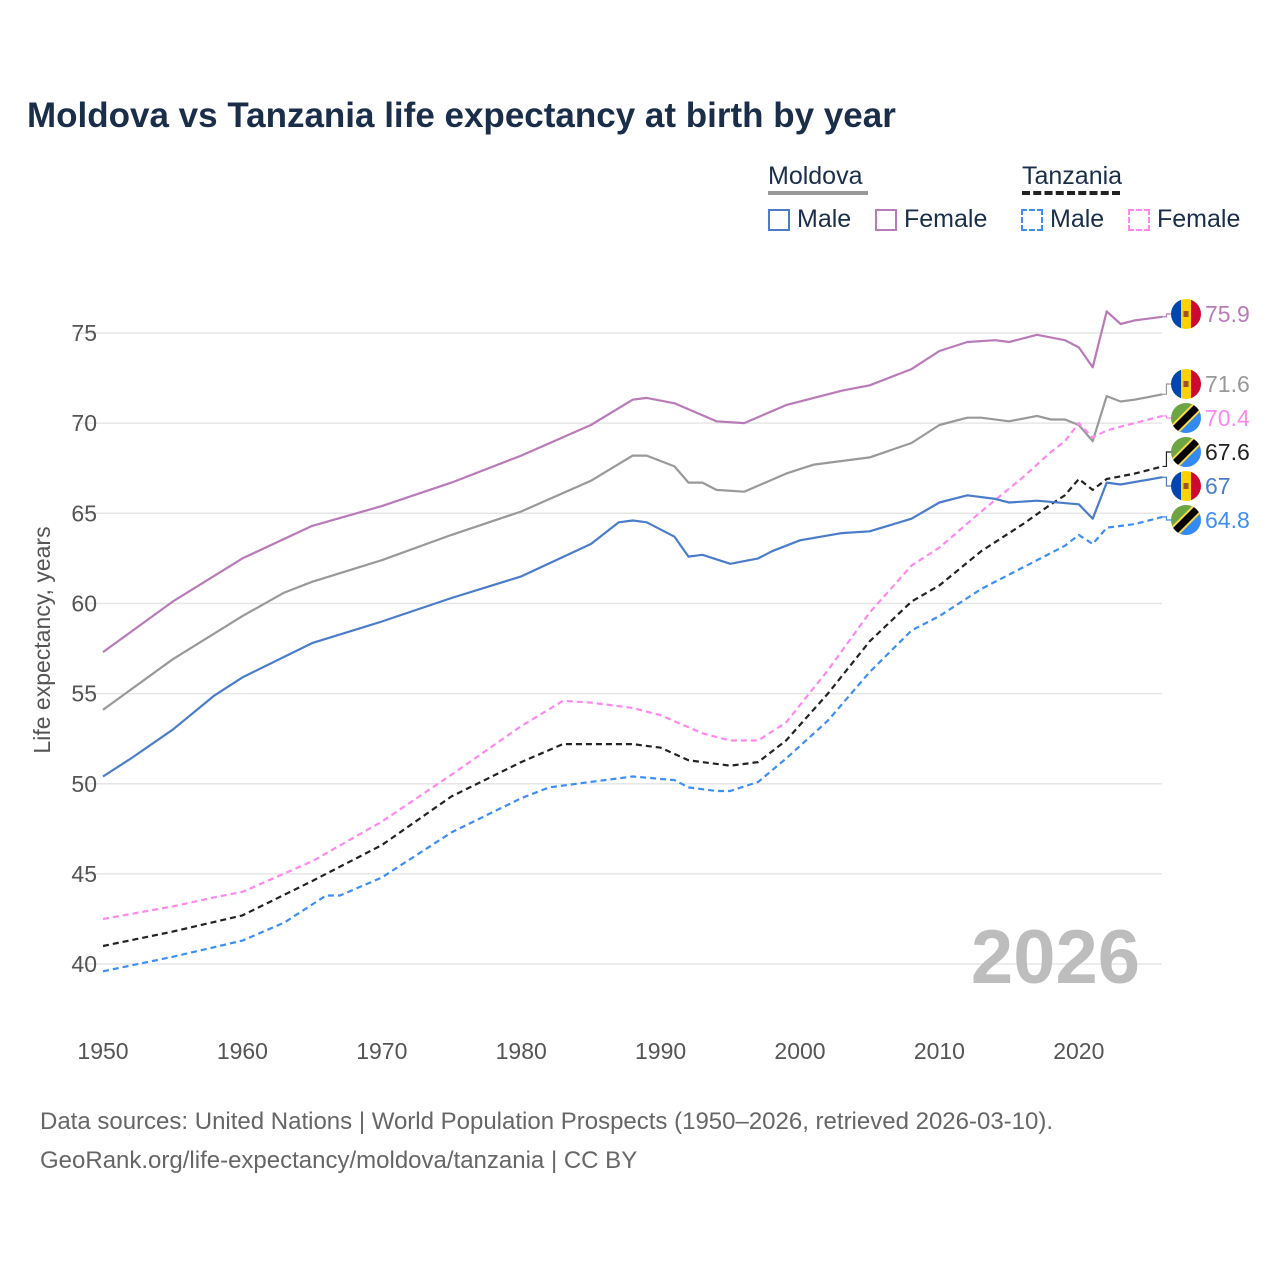 The height and width of the screenshot is (1280, 1280). Describe the element at coordinates (84, 603) in the screenshot. I see `y-tick-label: 60` at that location.